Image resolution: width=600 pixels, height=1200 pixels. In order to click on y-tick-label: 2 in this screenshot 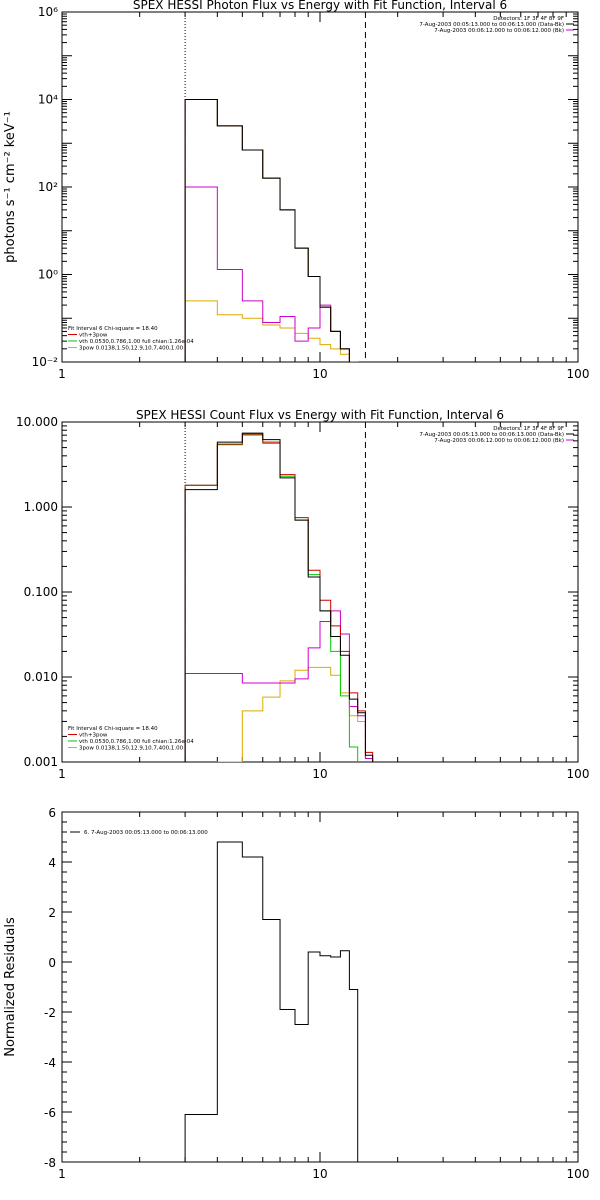, I will do `click(52, 913)`.